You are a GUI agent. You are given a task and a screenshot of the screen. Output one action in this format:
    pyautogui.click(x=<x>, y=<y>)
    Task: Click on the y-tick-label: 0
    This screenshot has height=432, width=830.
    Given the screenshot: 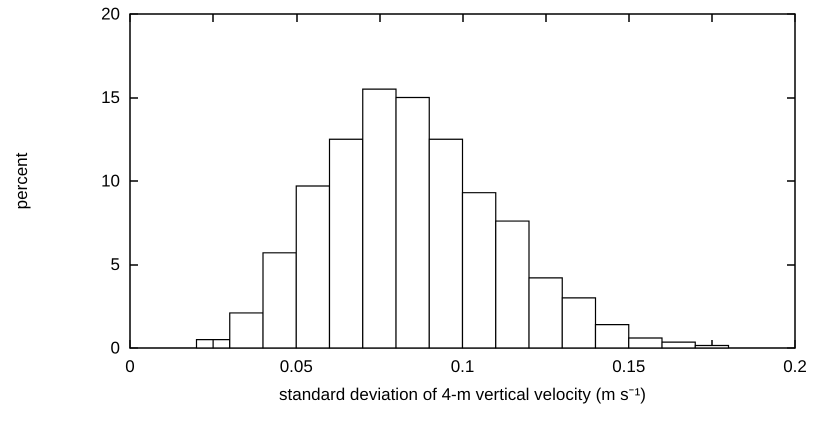 What is the action you would take?
    pyautogui.click(x=115, y=348)
    